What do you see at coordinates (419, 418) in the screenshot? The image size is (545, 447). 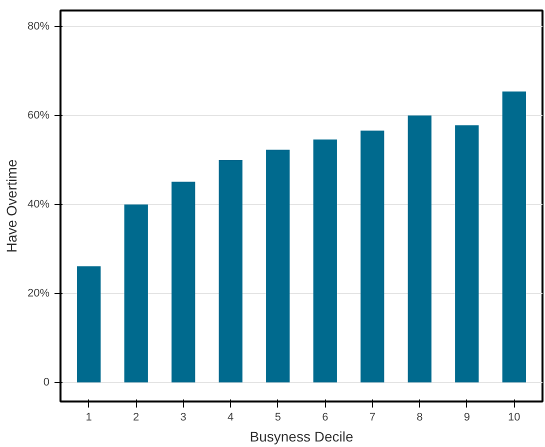 I see `x-tick-label: 8` at bounding box center [419, 418].